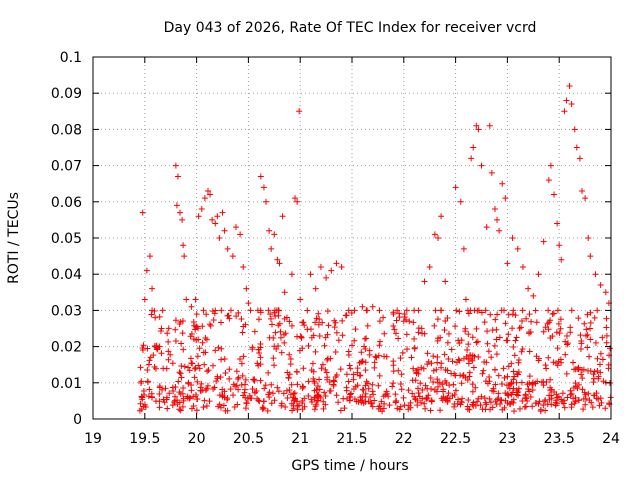 This screenshot has height=480, width=640. I want to click on y-tick-label: 0.07, so click(66, 167).